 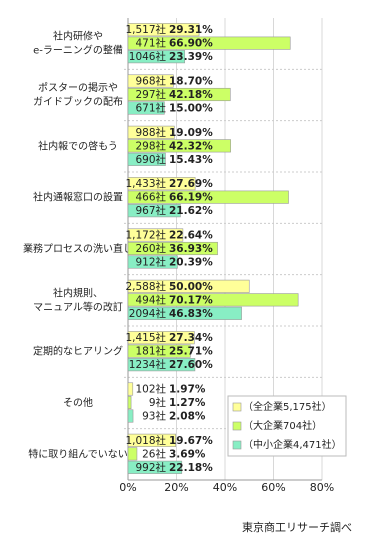 I want to click on count-label: 1,018社, so click(x=145, y=440).